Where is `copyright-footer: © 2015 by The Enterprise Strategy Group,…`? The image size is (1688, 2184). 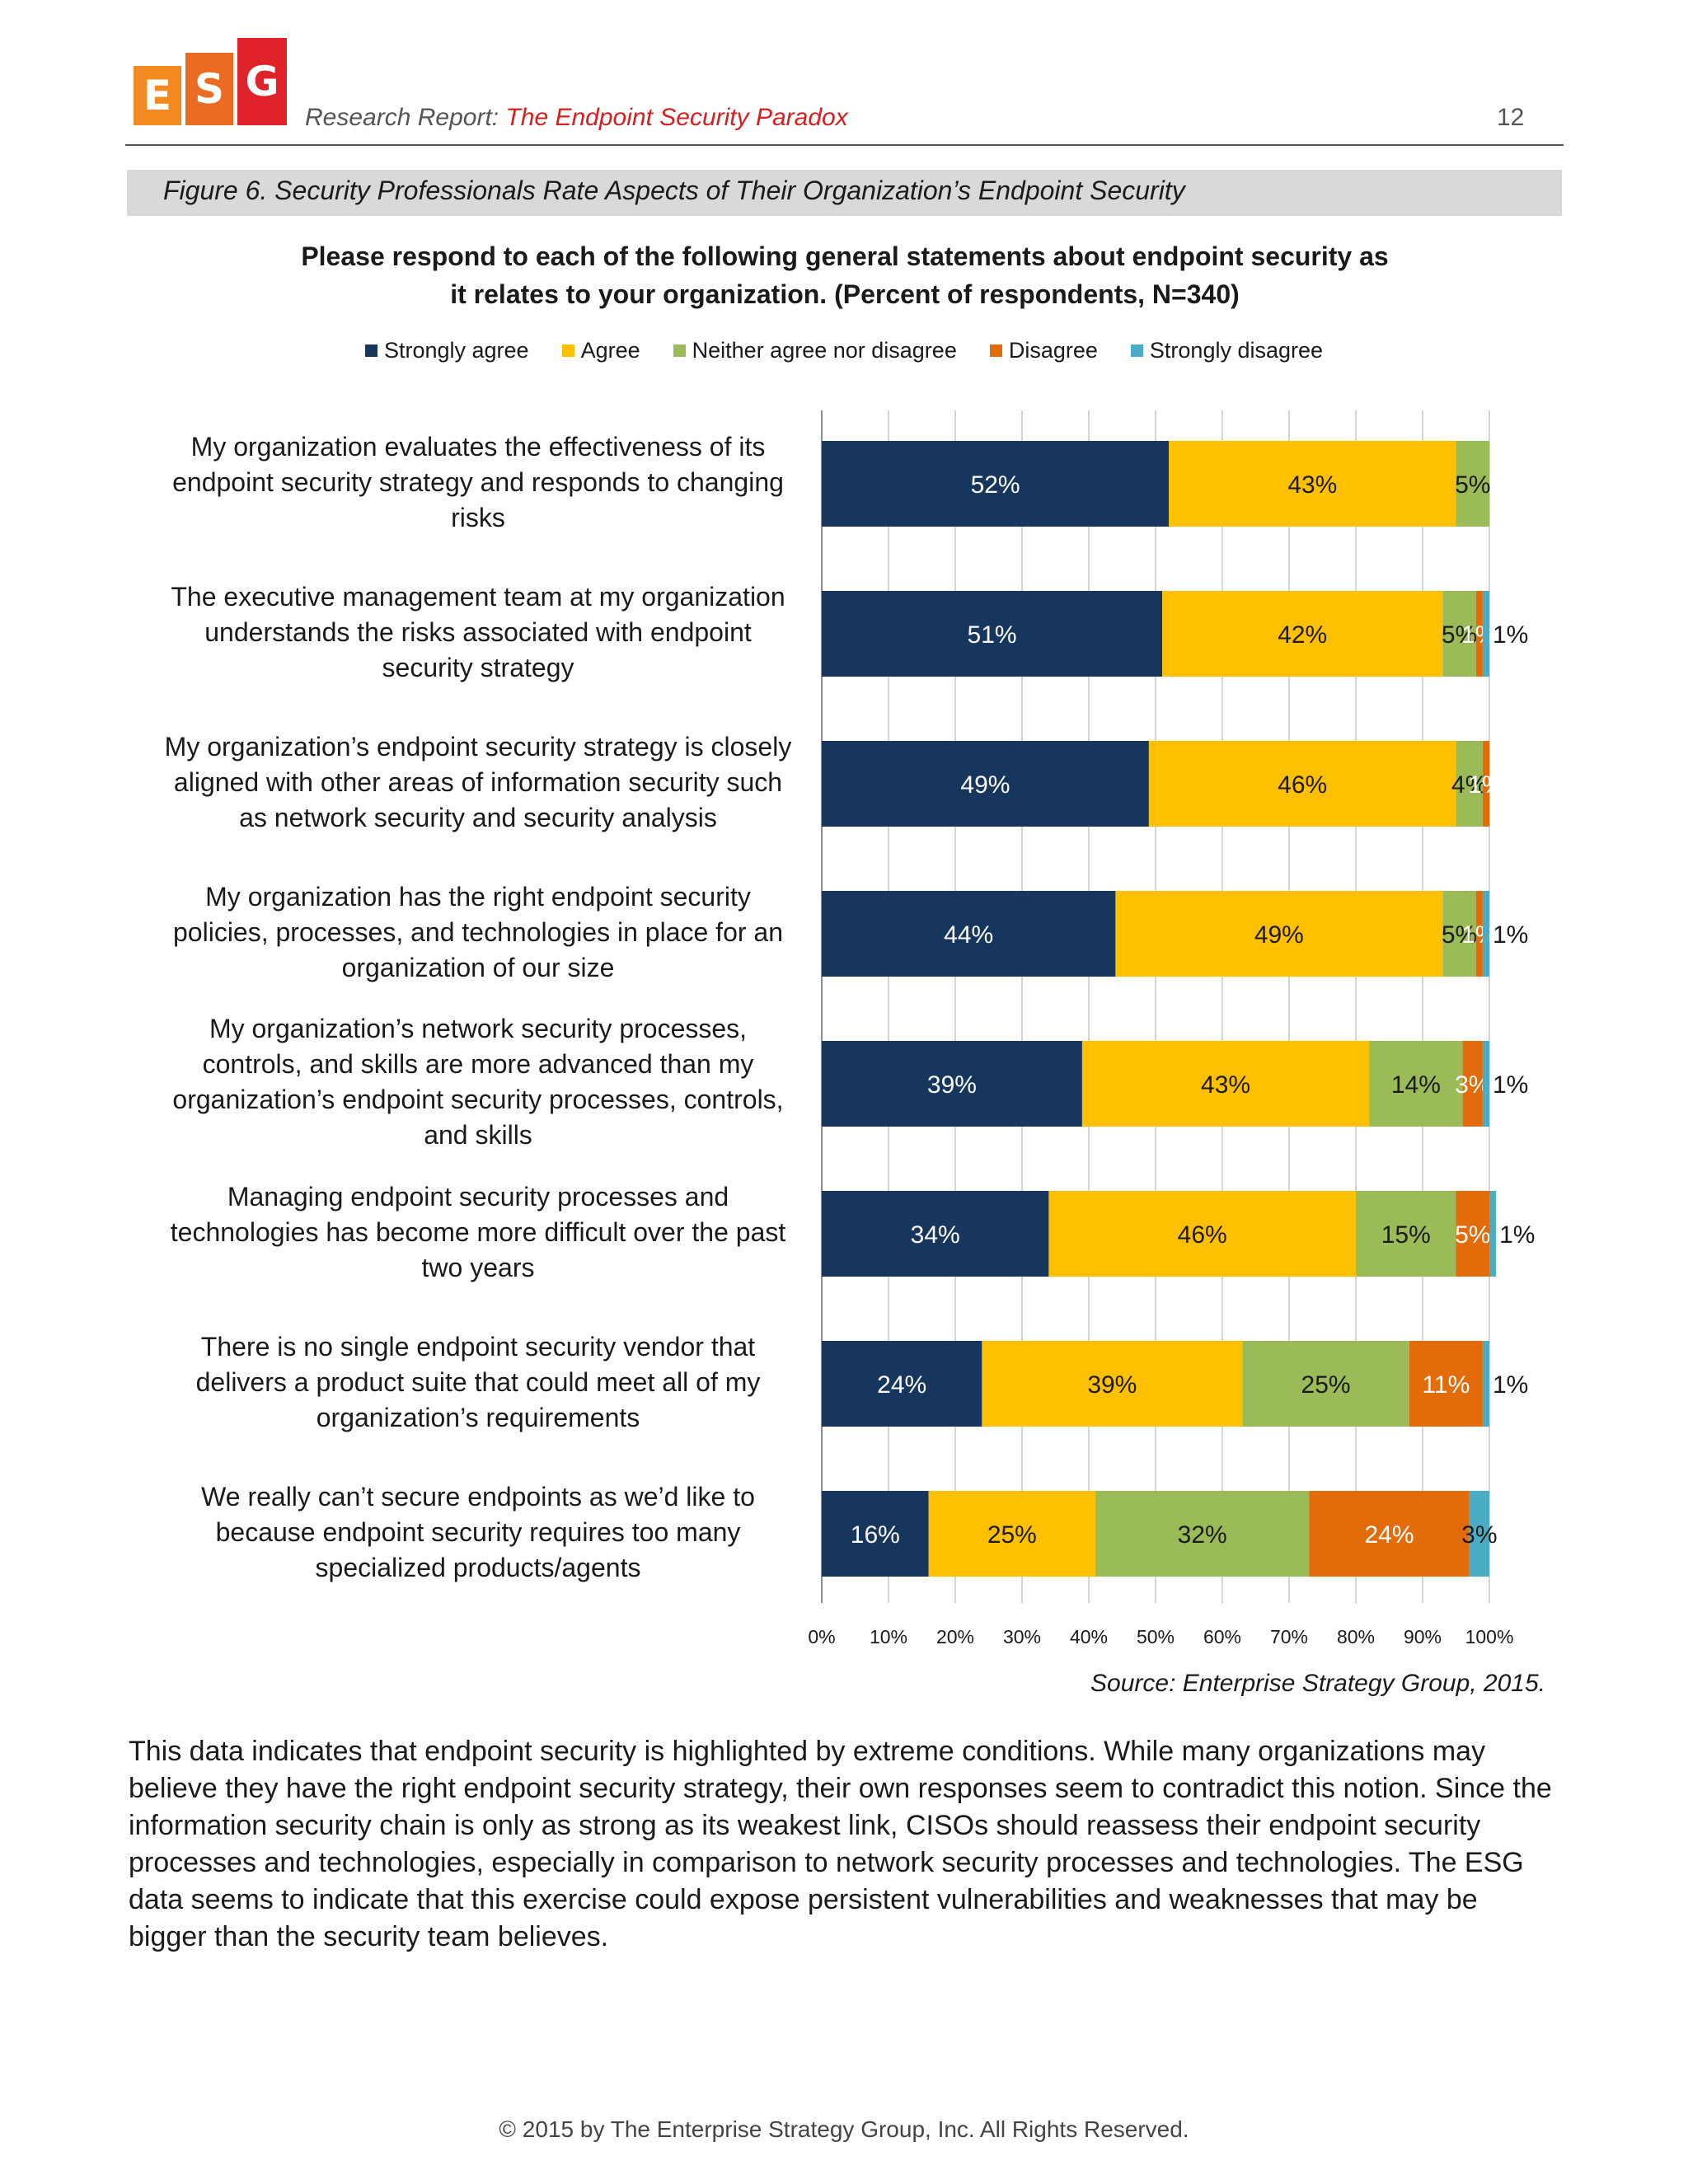 copyright-footer: © 2015 by The Enterprise Strategy Group,… is located at coordinates (844, 2129).